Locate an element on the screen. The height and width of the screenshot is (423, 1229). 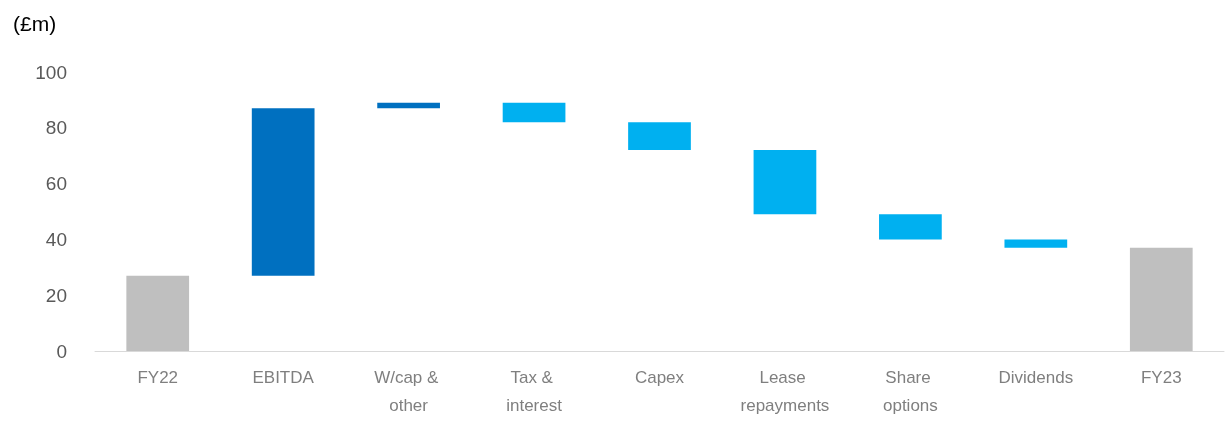
y-tick-label: 60 is located at coordinates (56, 184).